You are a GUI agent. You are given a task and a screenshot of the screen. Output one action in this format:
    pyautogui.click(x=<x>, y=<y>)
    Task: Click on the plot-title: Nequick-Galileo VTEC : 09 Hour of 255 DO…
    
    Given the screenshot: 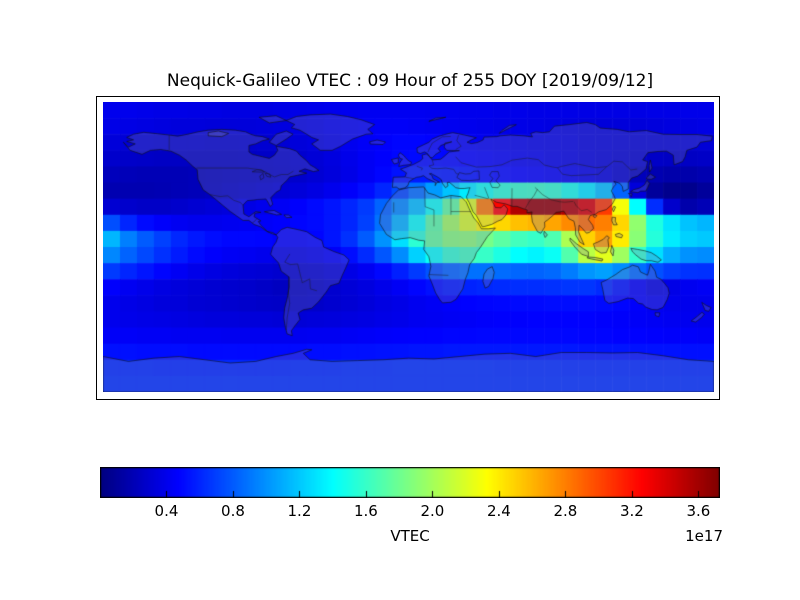 What is the action you would take?
    pyautogui.click(x=410, y=81)
    